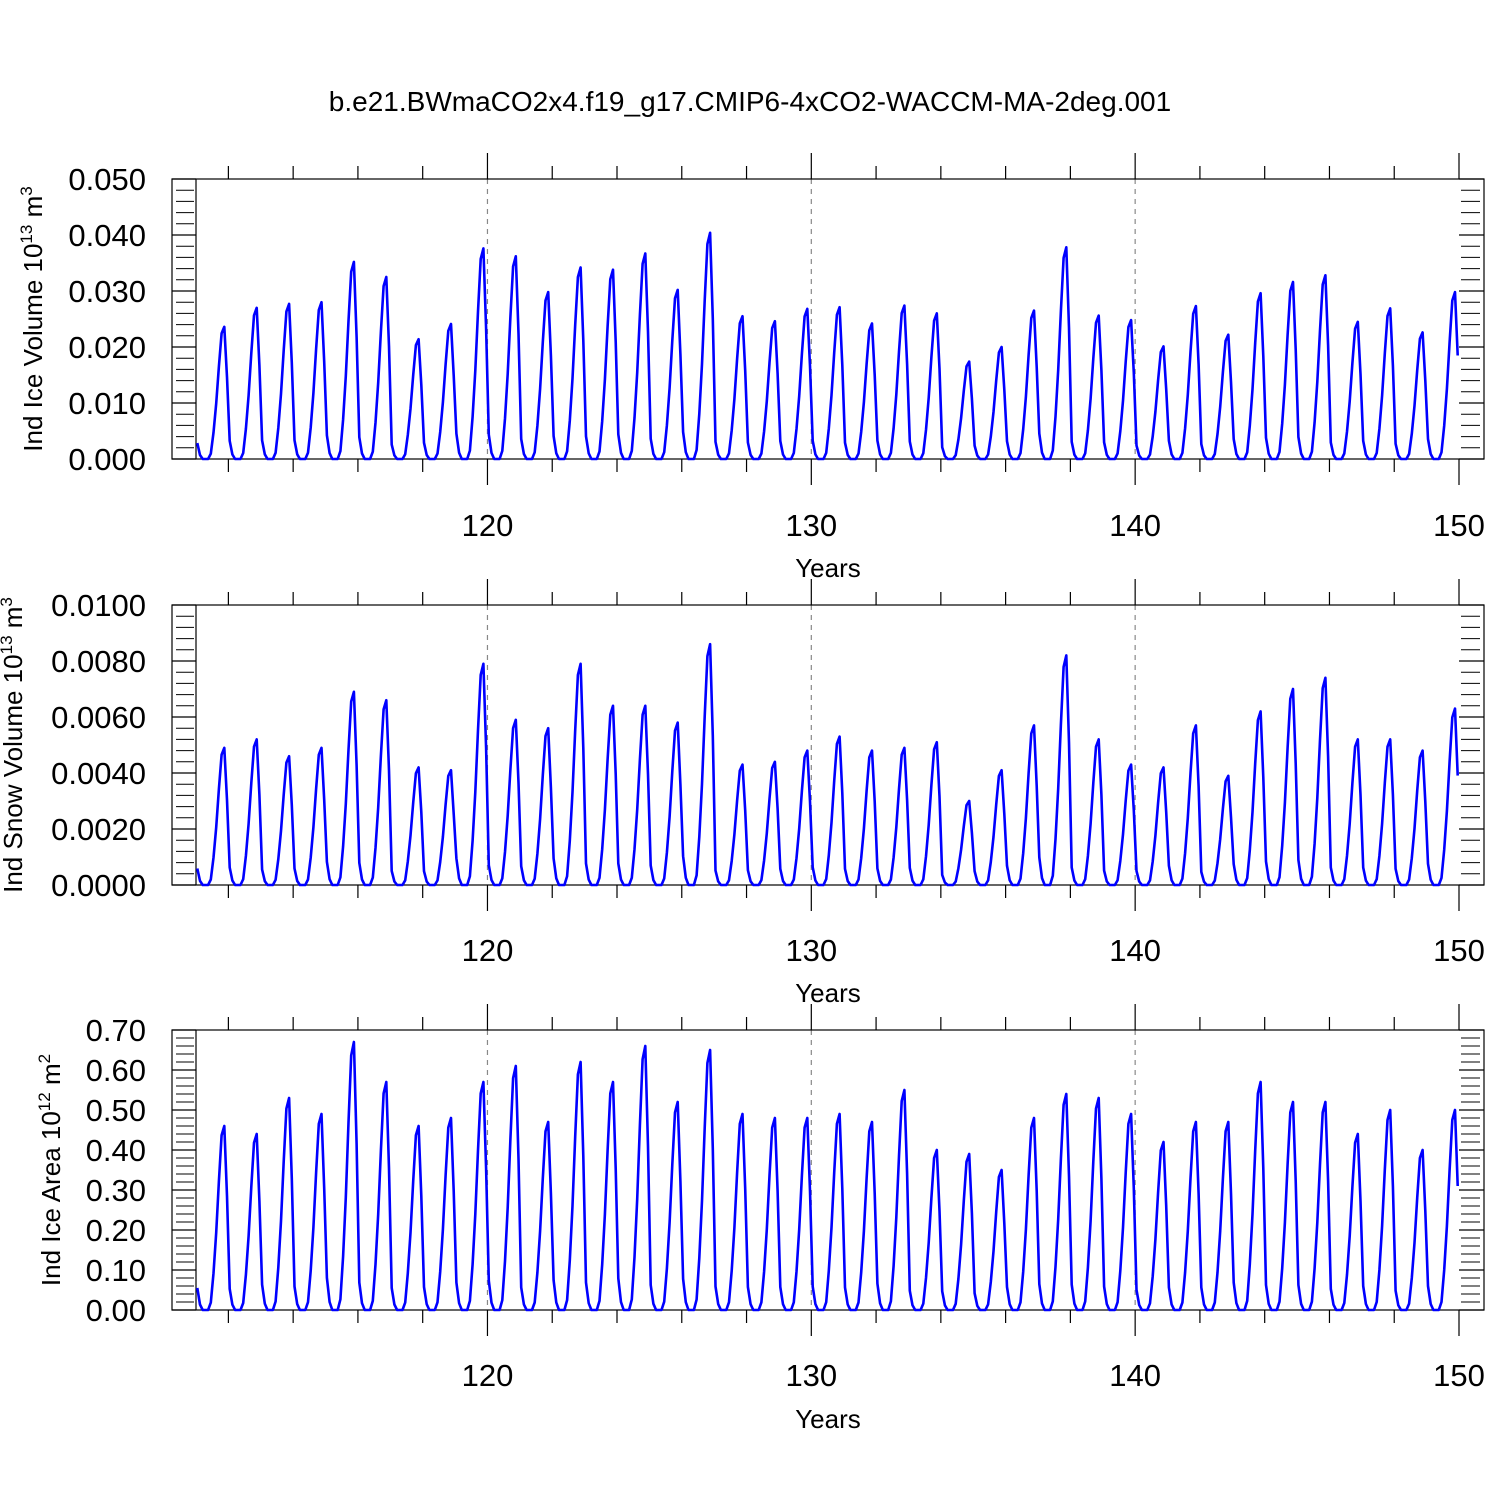 This screenshot has width=1500, height=1500. Describe the element at coordinates (32, 318) in the screenshot. I see `ice-volume-y-axis-label: Ind Ice Volume 1013 m3` at that location.